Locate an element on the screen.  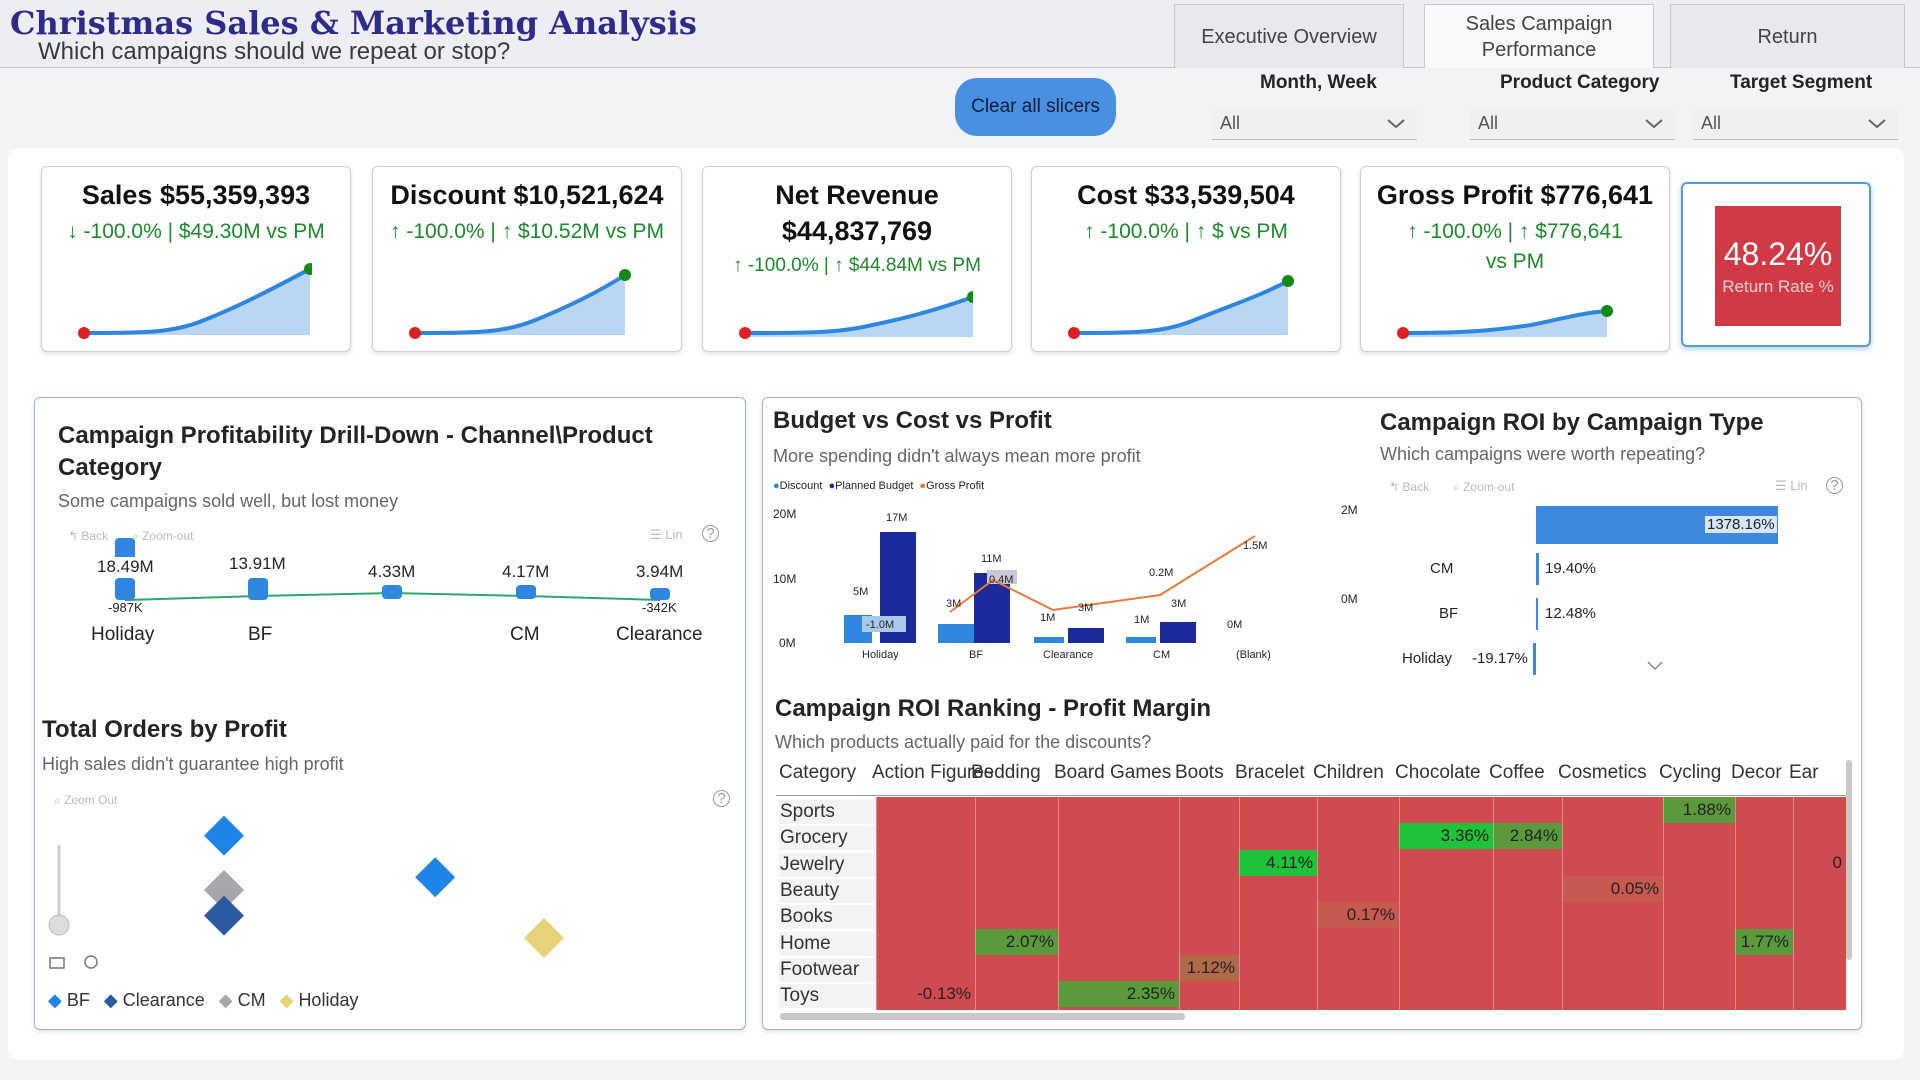
heatmap-column-header: Bedding is located at coordinates (1006, 772).